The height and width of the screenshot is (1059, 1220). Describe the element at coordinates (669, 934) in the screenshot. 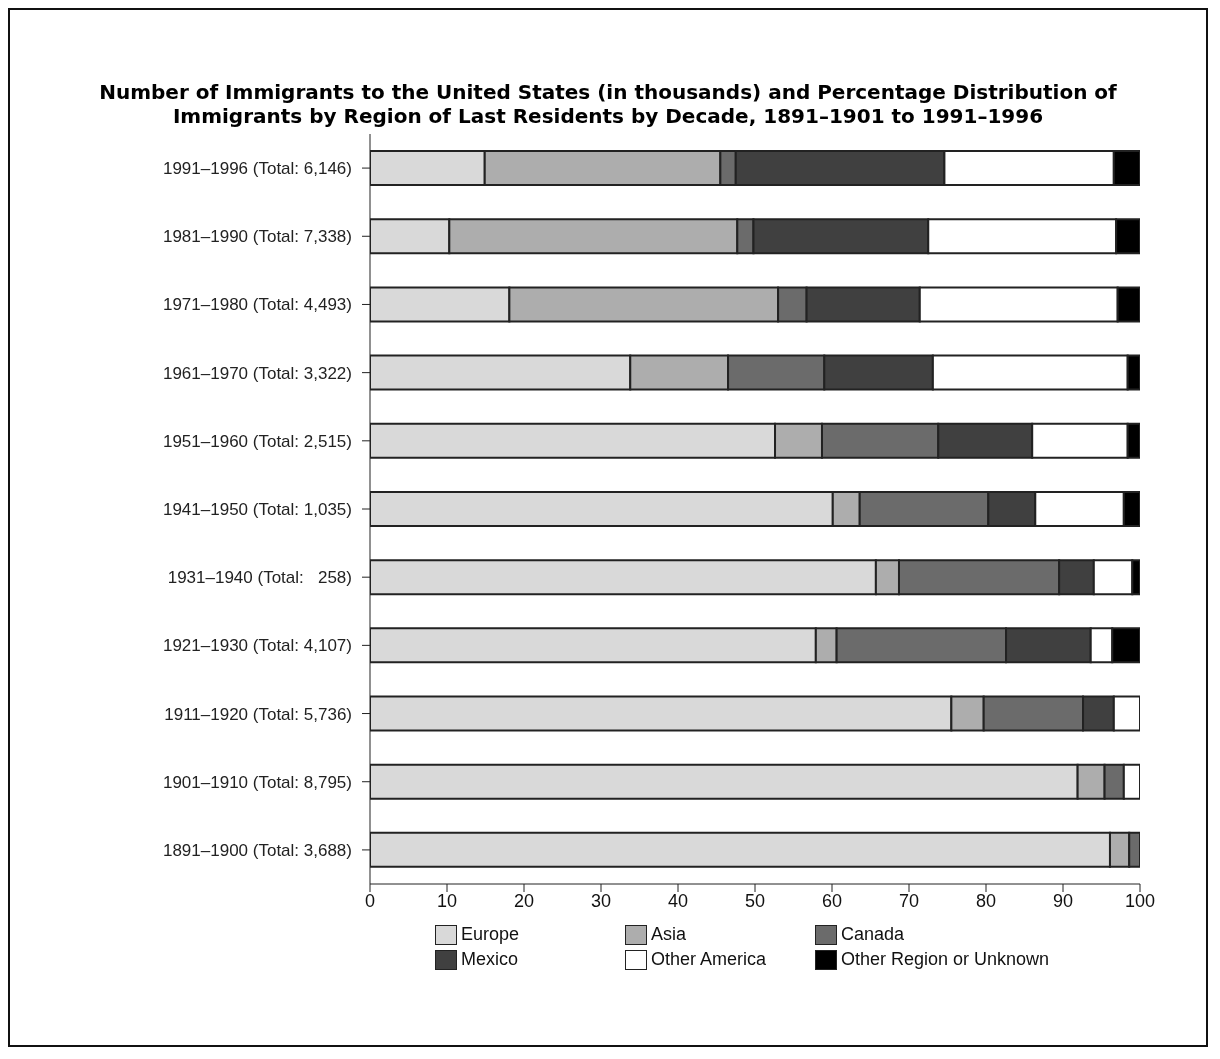

I see `legend-label: Asia` at that location.